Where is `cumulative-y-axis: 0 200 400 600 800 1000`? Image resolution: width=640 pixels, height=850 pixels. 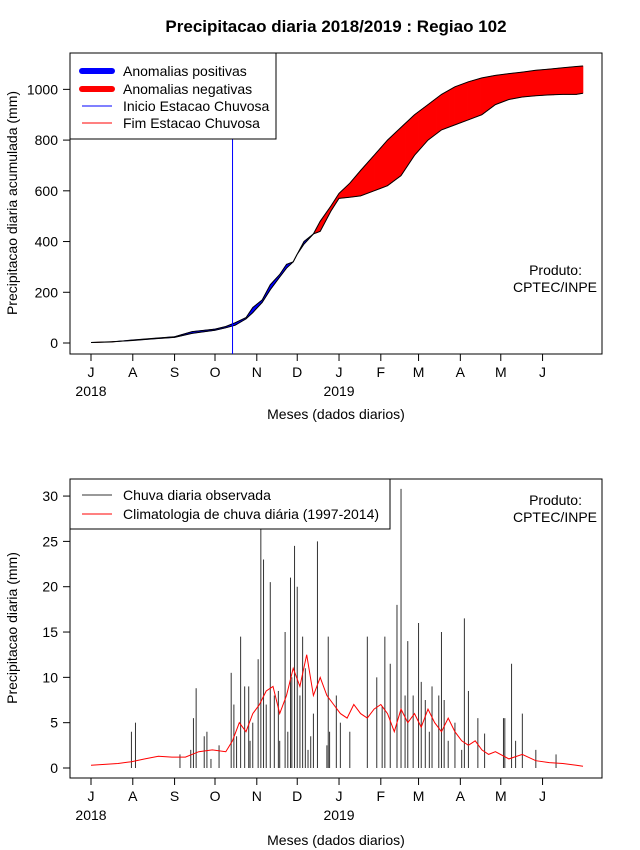 cumulative-y-axis: 0 200 400 600 800 1000 is located at coordinates (48, 216).